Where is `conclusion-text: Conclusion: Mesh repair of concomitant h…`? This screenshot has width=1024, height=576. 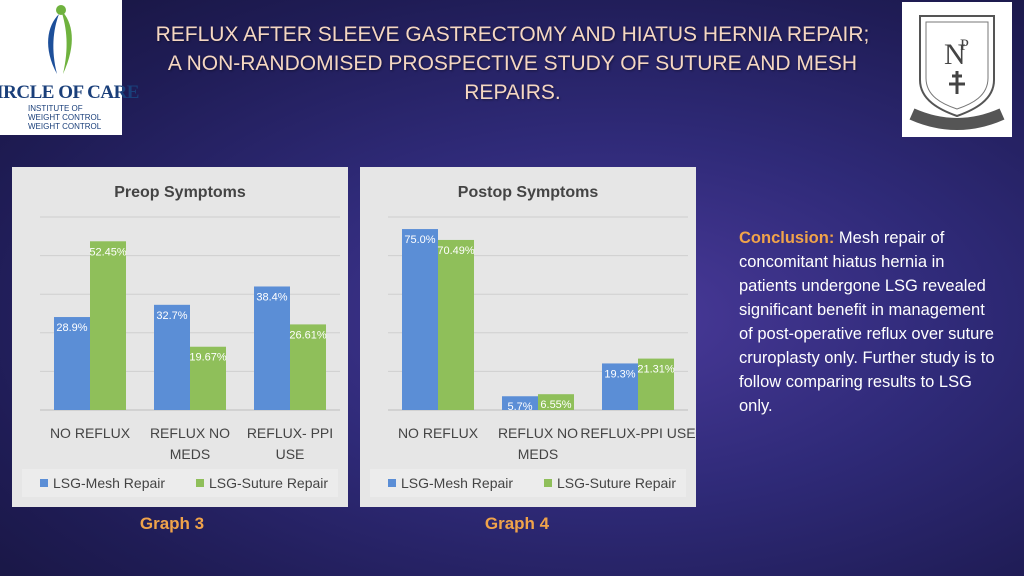
conclusion-text: Conclusion: Mesh repair of concomitant h… is located at coordinates (870, 322).